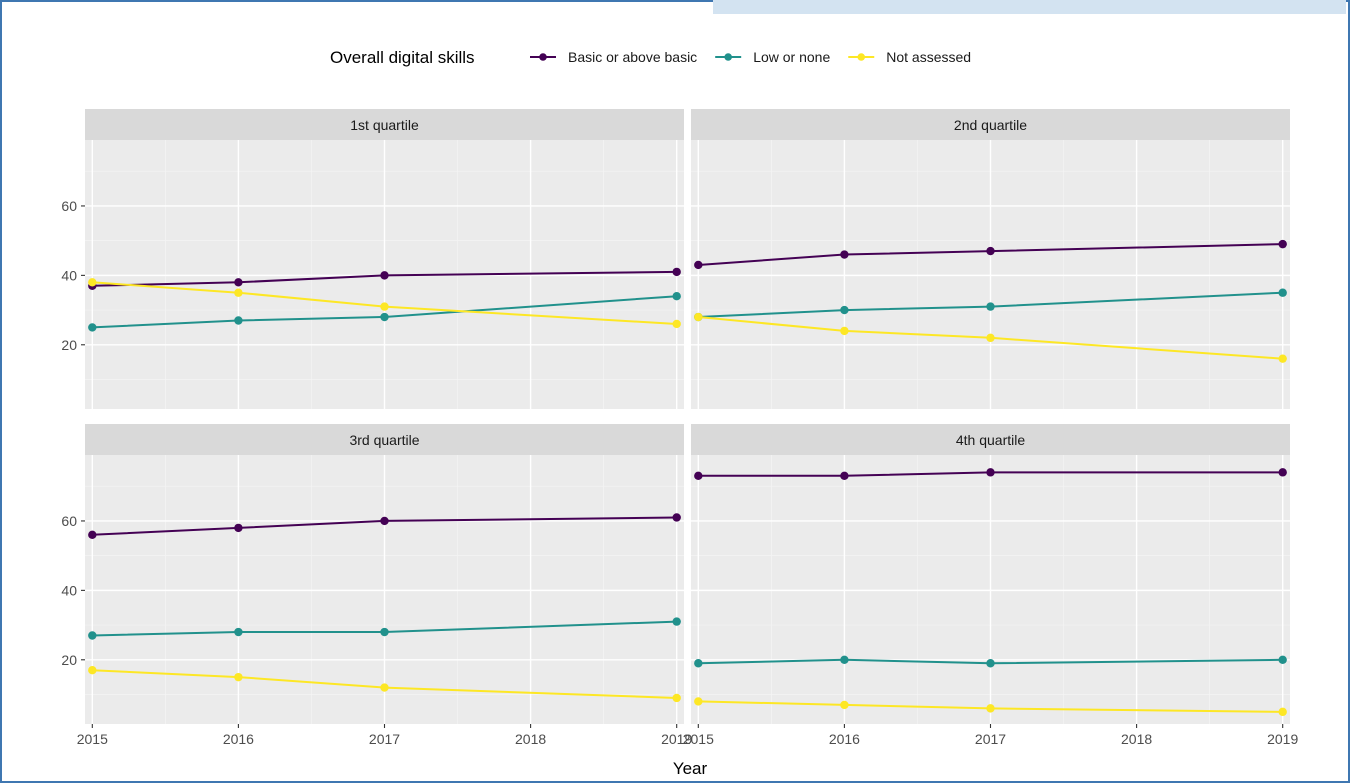 The image size is (1350, 783). Describe the element at coordinates (990, 440) in the screenshot. I see `facet-title: 4th quartile` at that location.